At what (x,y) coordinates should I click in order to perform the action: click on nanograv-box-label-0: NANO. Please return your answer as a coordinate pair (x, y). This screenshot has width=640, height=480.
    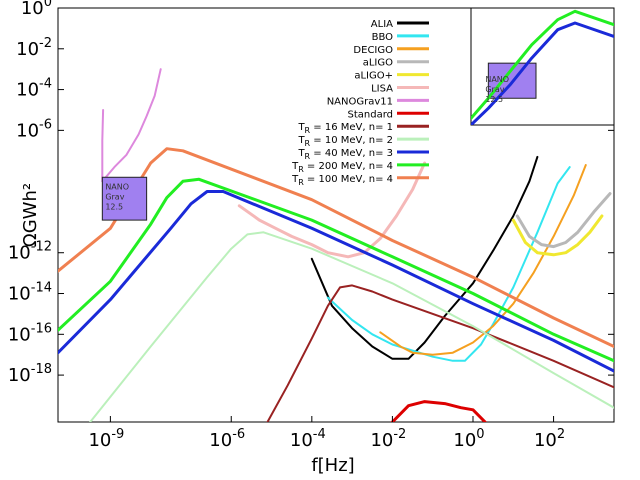
    Looking at the image, I should click on (117, 186).